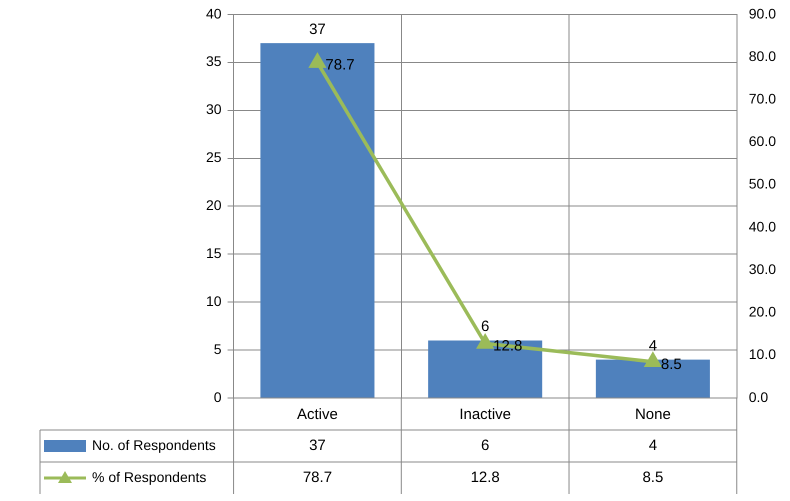 The width and height of the screenshot is (790, 501). Describe the element at coordinates (485, 445) in the screenshot. I see `data-label: 6` at that location.